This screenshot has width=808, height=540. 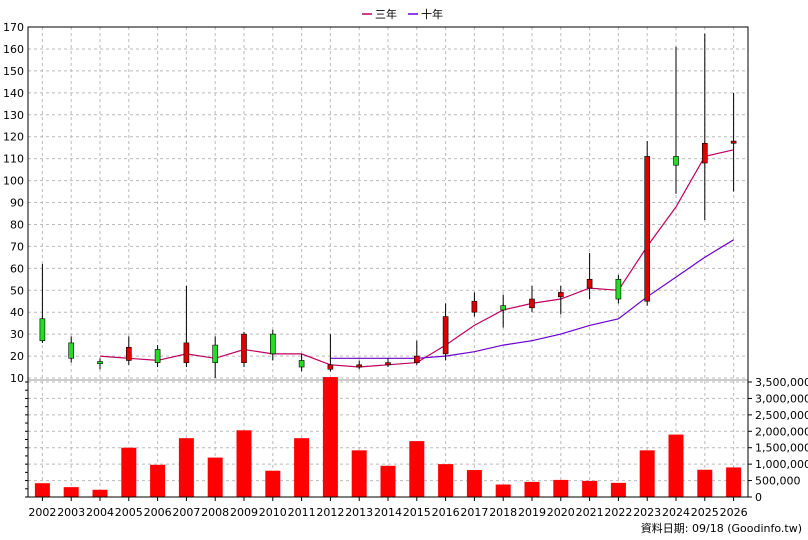 What do you see at coordinates (186, 512) in the screenshot?
I see `year-tick-label: 2007` at bounding box center [186, 512].